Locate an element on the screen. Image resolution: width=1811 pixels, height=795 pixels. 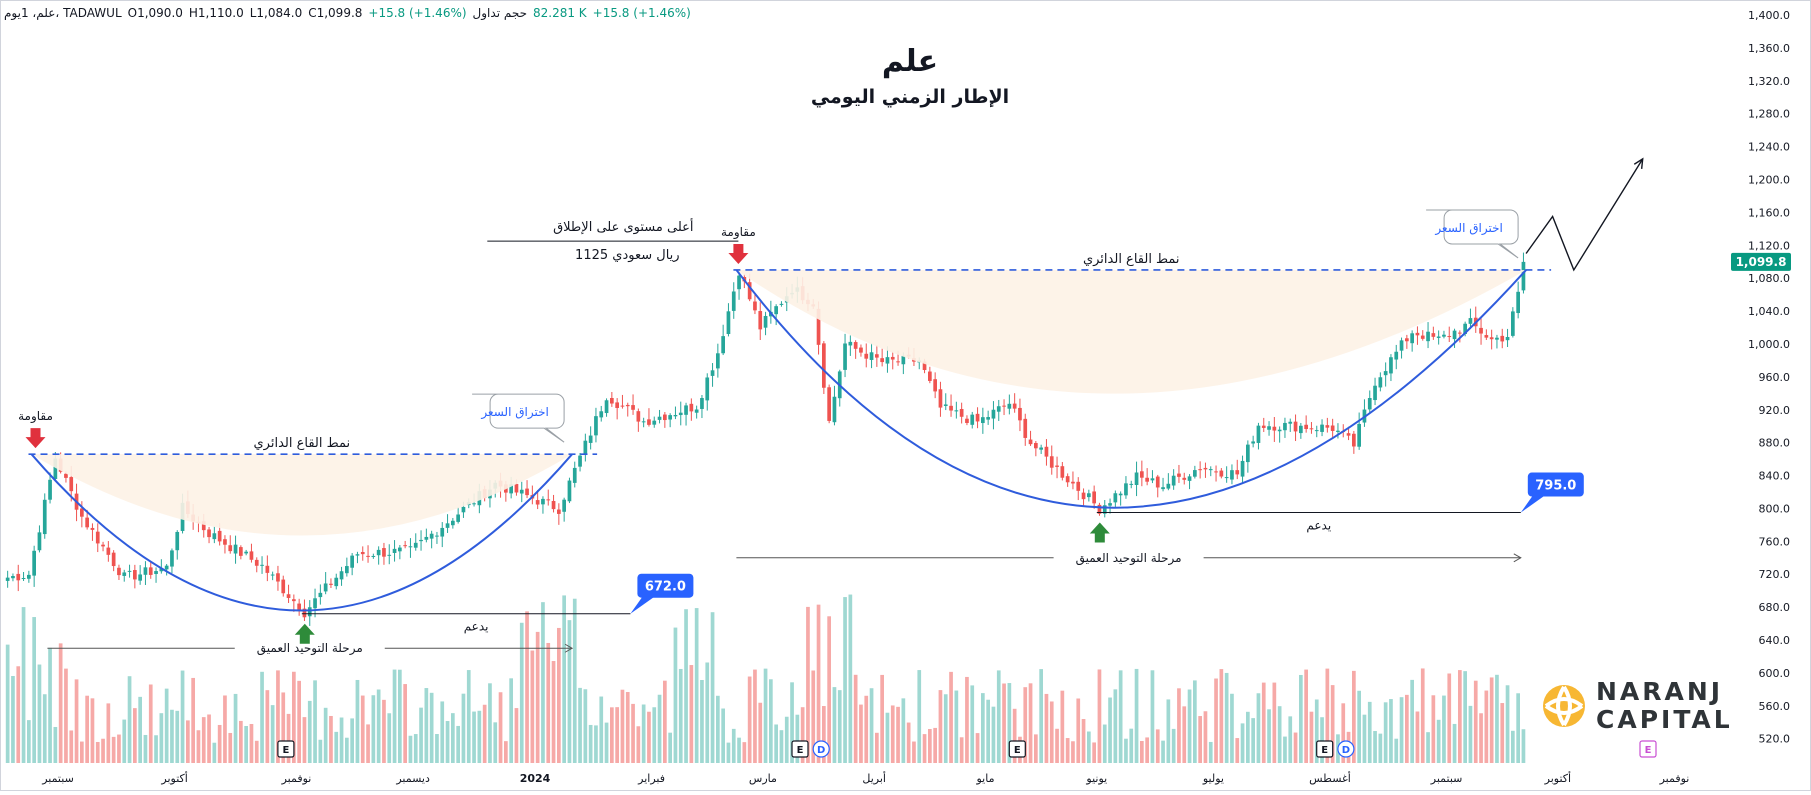
left-resistance-label: مقاومة is located at coordinates (35, 416).